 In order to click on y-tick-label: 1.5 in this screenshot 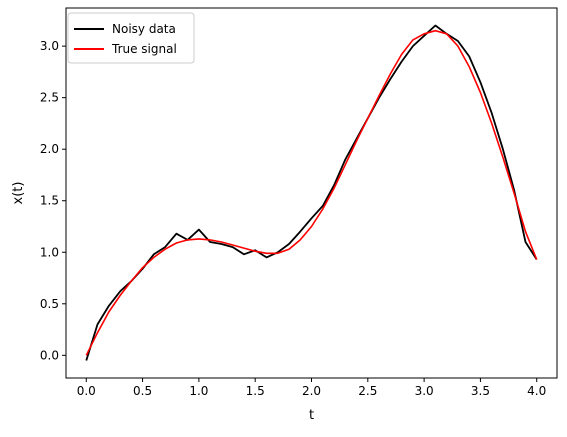, I will do `click(49, 201)`.